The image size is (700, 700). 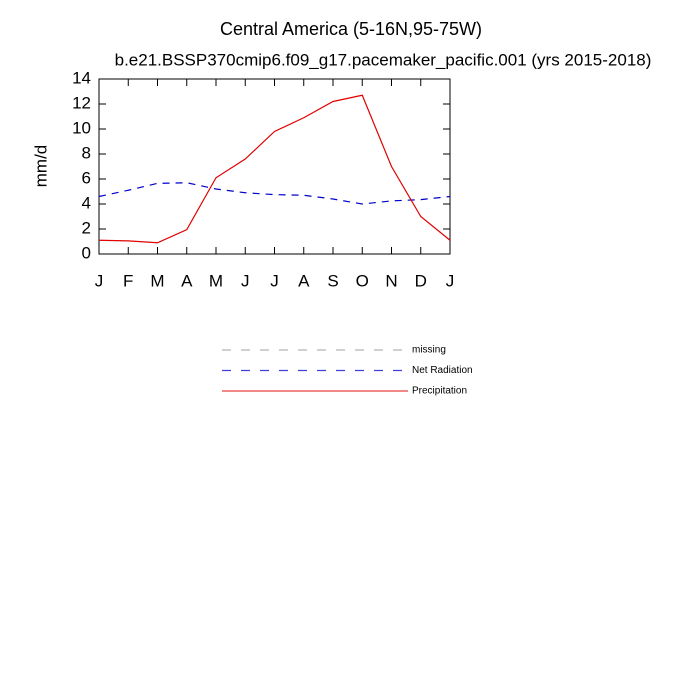 I want to click on x-tick-label: S, so click(x=332, y=280).